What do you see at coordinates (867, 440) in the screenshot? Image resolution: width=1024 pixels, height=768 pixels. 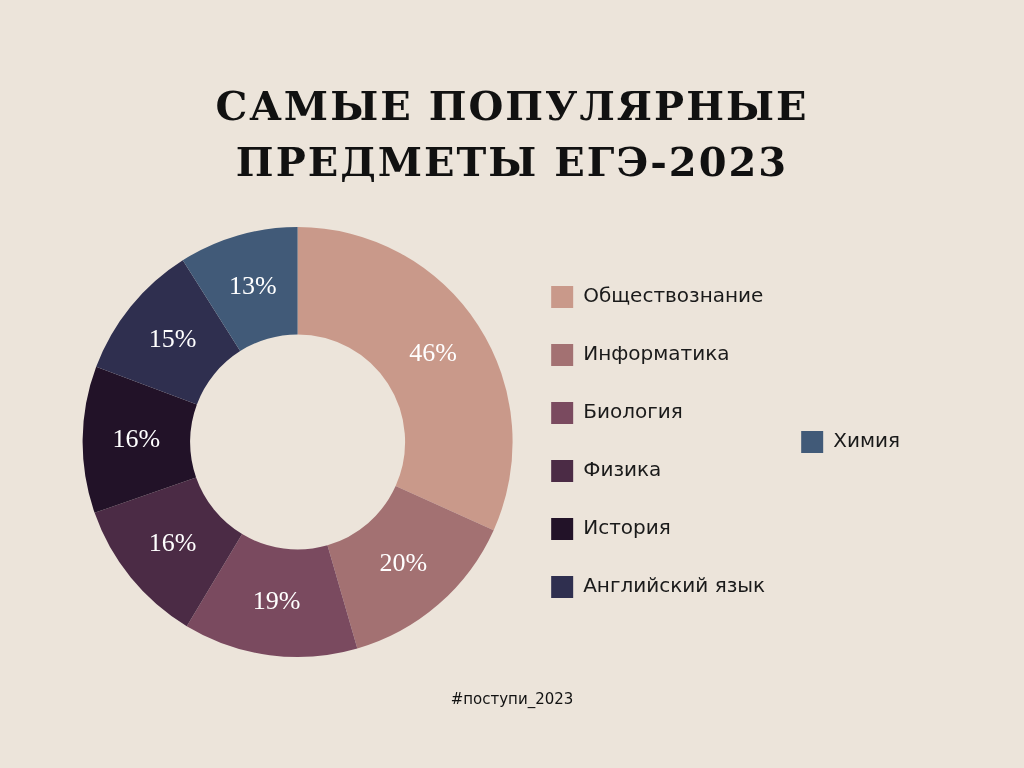 I see `legend-label: Химия` at bounding box center [867, 440].